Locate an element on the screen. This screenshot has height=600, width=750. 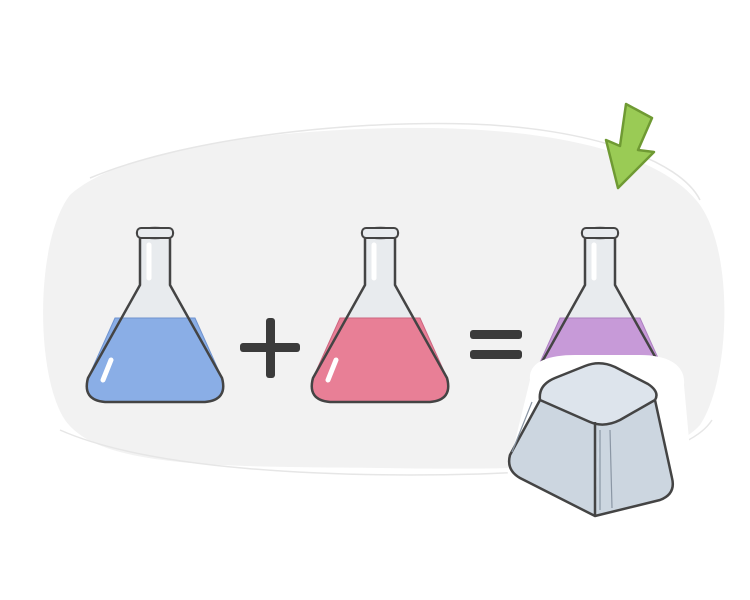
background-sketch-line is located at coordinates (395, 161).